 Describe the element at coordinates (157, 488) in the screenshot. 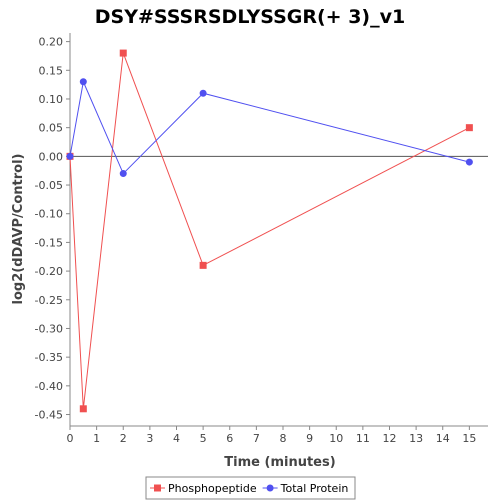

I see `legend-phosphopeptide-marker` at that location.